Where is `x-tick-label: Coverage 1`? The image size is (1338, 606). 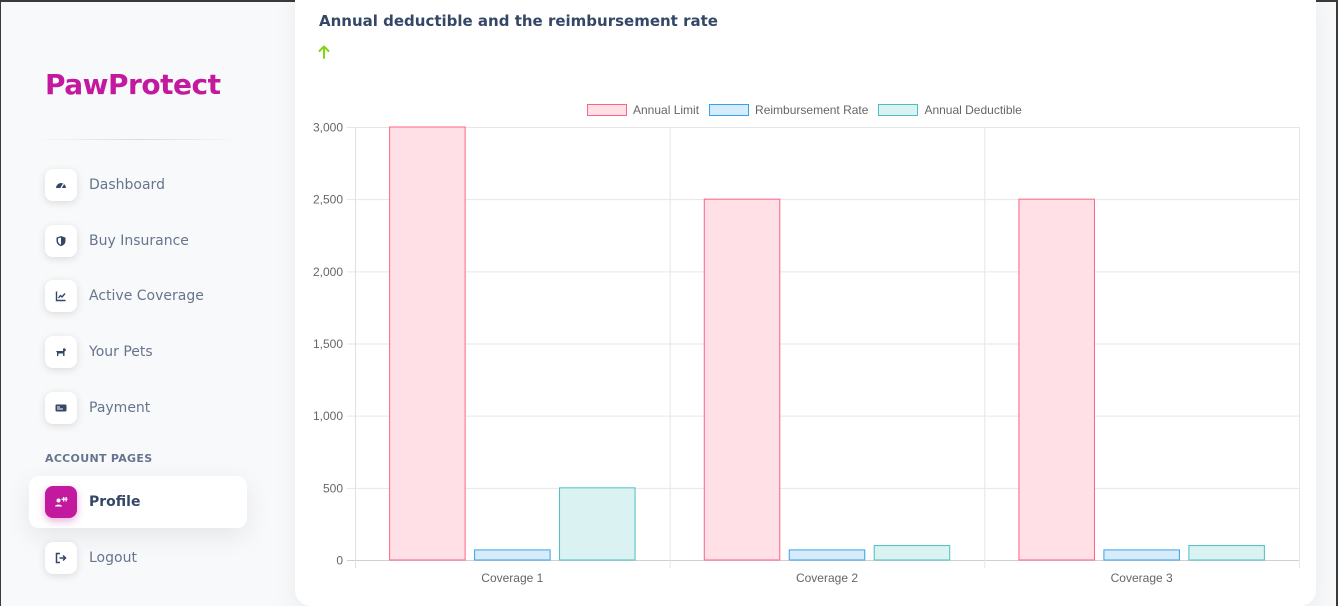
x-tick-label: Coverage 1 is located at coordinates (512, 578).